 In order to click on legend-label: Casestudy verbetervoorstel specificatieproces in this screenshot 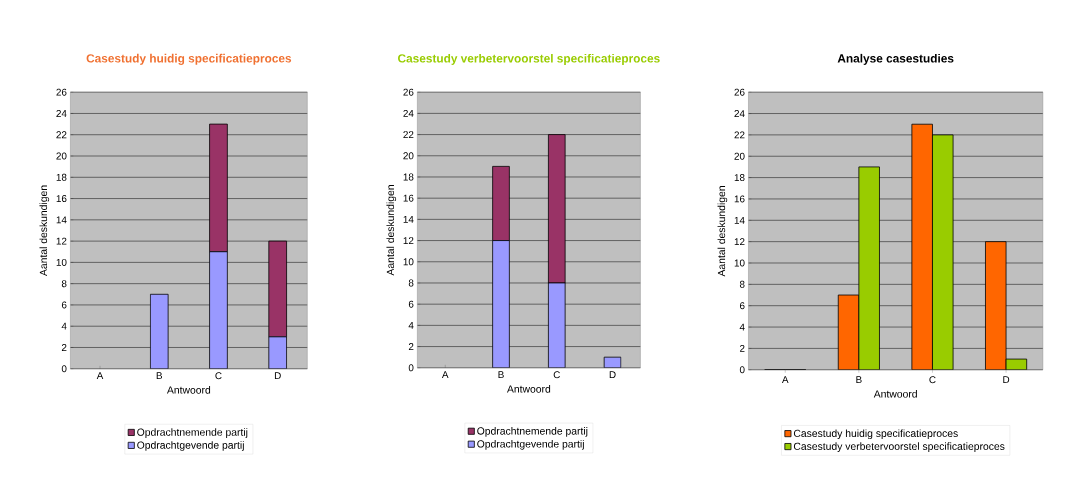, I will do `click(899, 447)`.